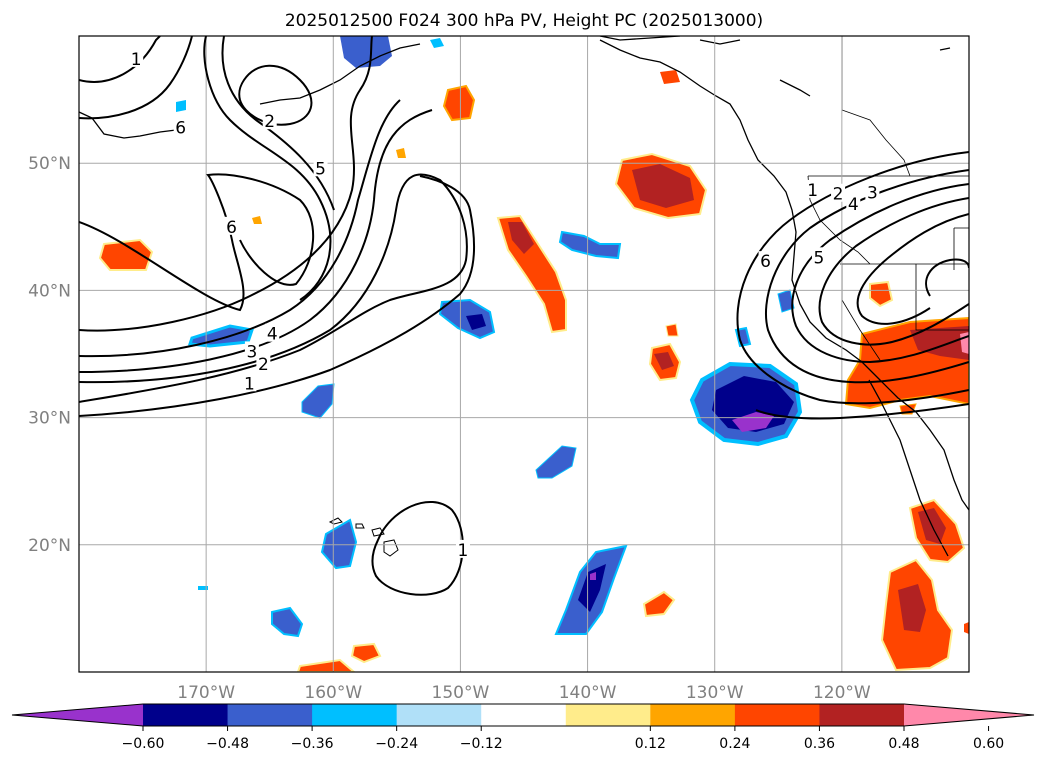 The height and width of the screenshot is (765, 1047). Describe the element at coordinates (363, 537) in the screenshot. I see `hawaii-islands` at that location.